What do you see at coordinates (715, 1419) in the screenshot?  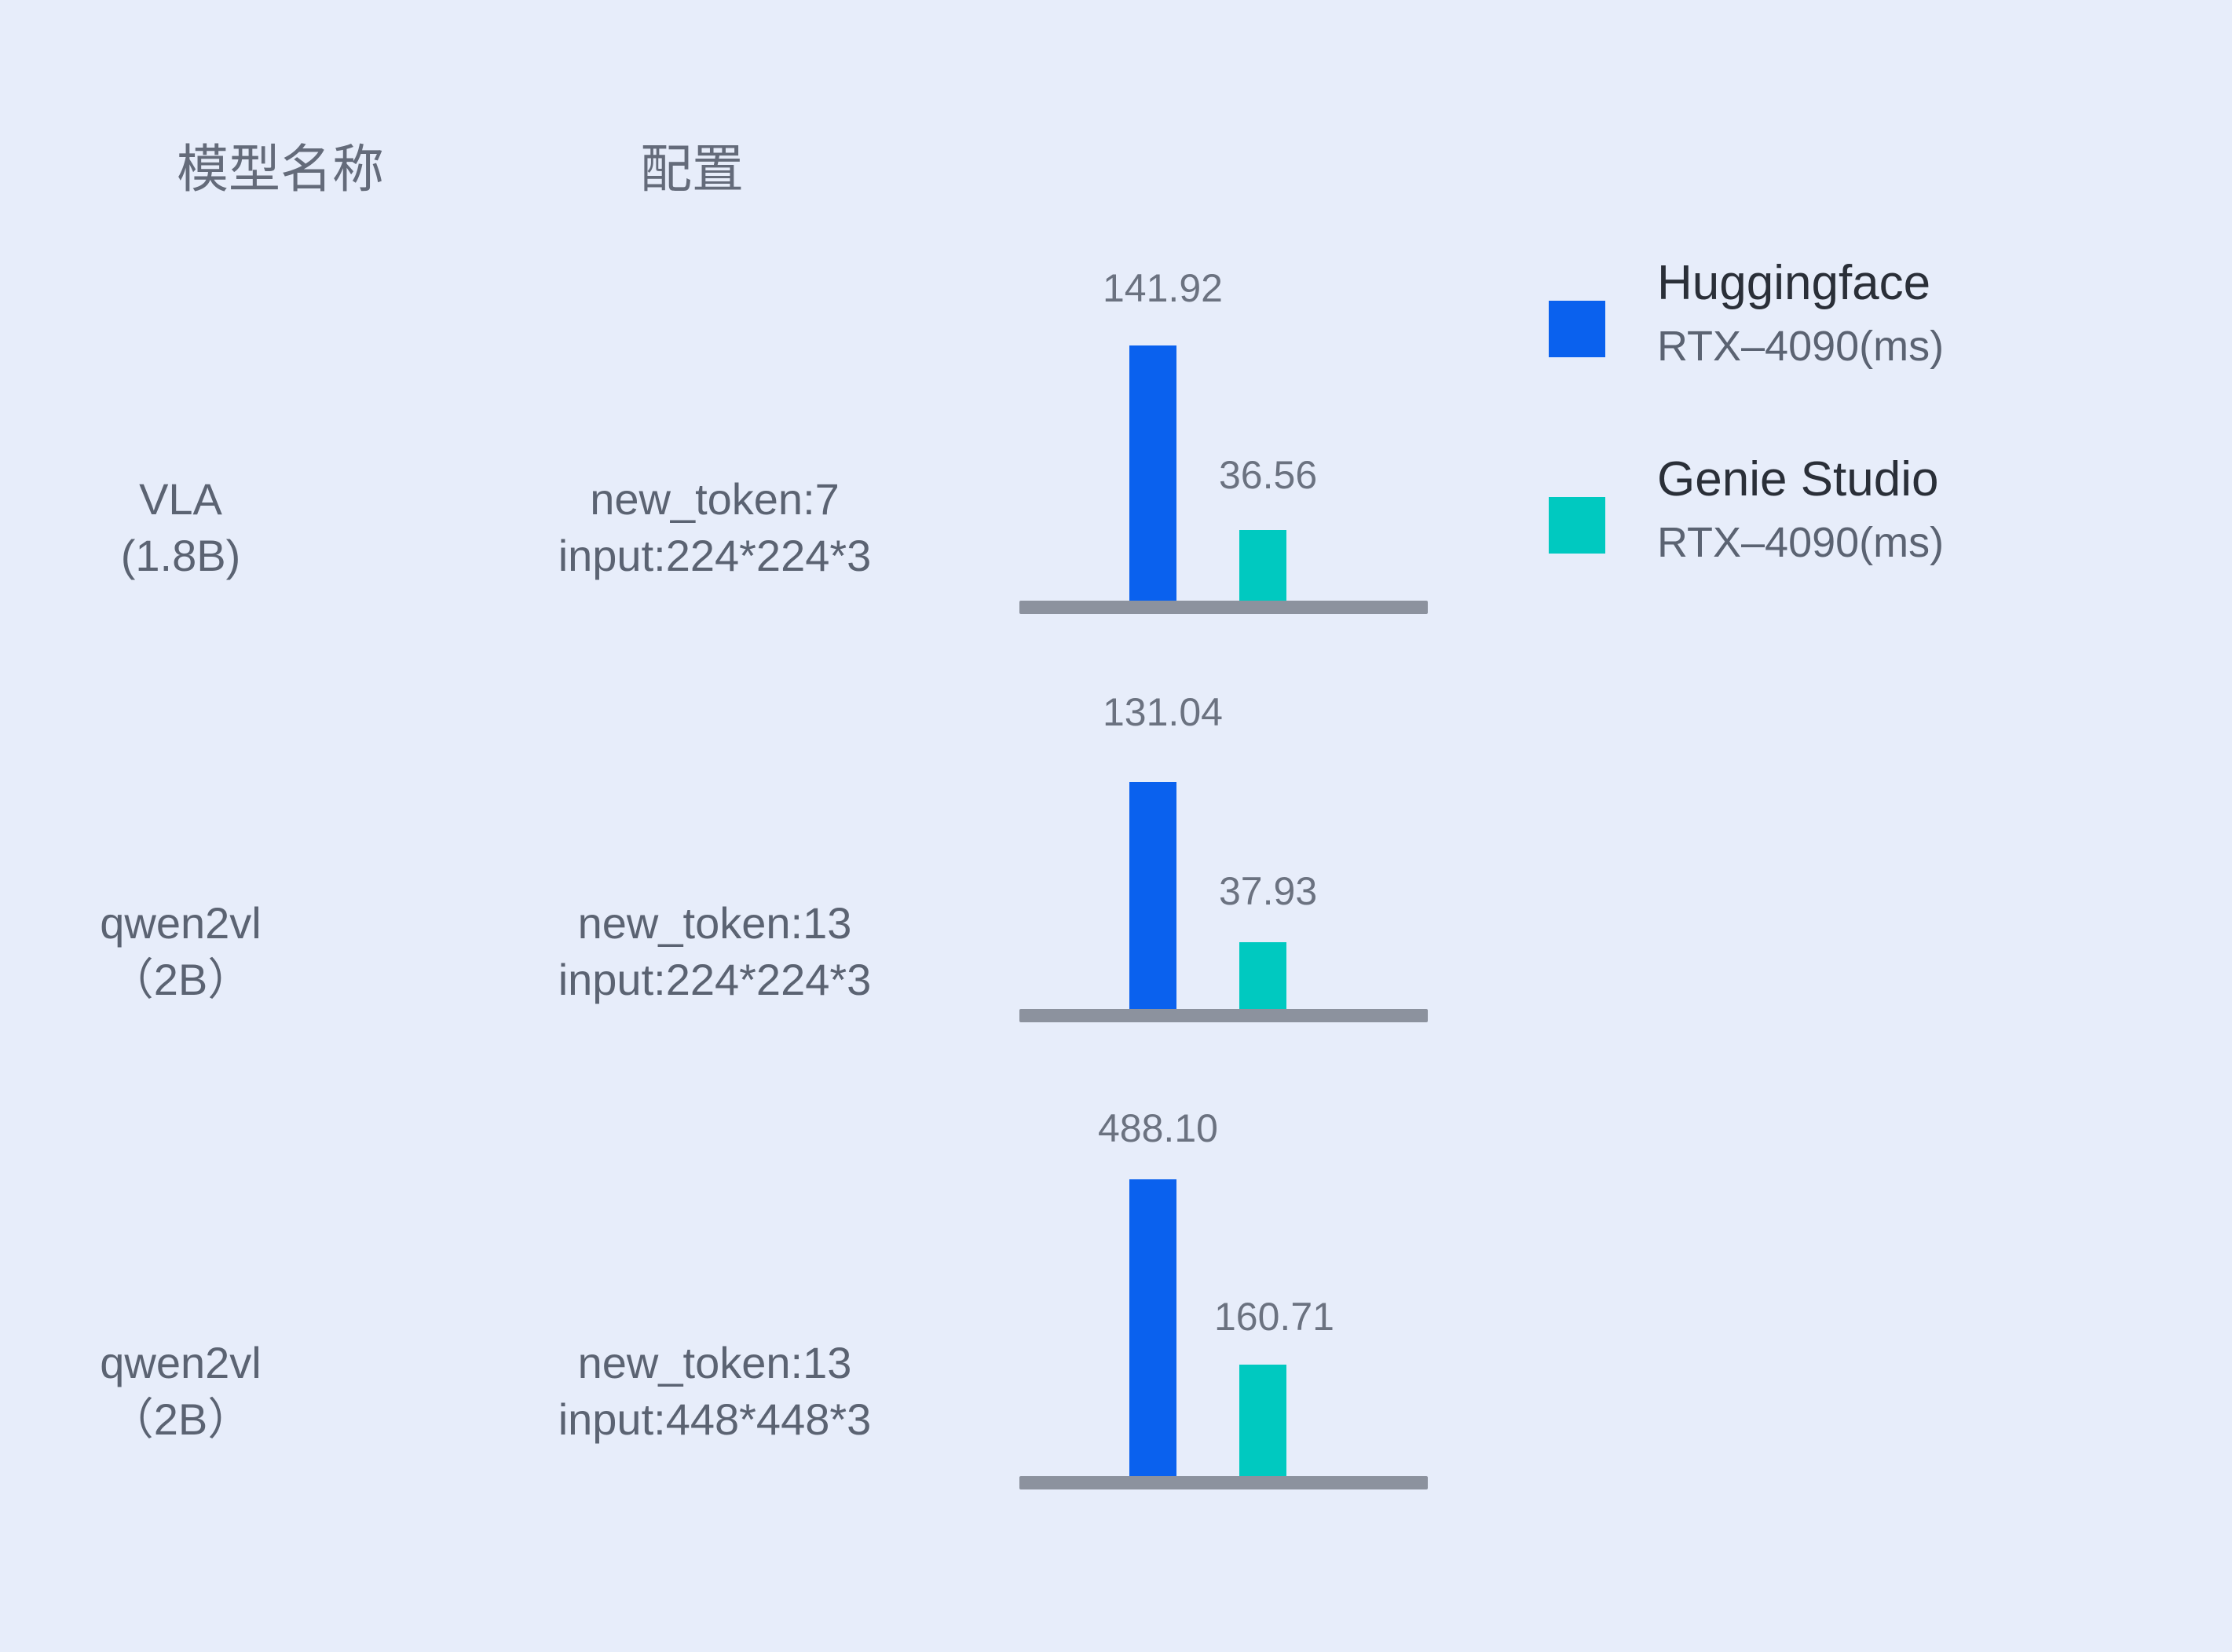 I see `row-config-line2: input:448*448*3` at bounding box center [715, 1419].